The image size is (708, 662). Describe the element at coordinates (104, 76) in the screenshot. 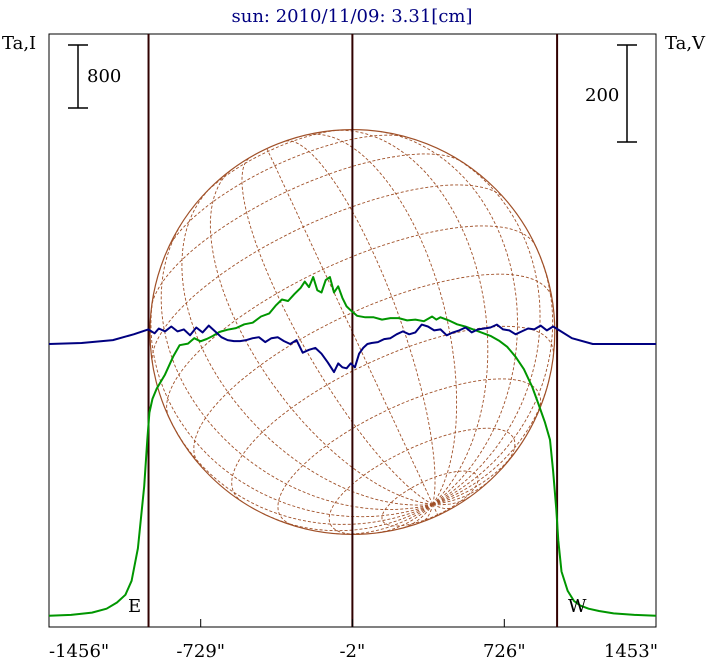

I see `left-scale-bar-label: 800` at that location.